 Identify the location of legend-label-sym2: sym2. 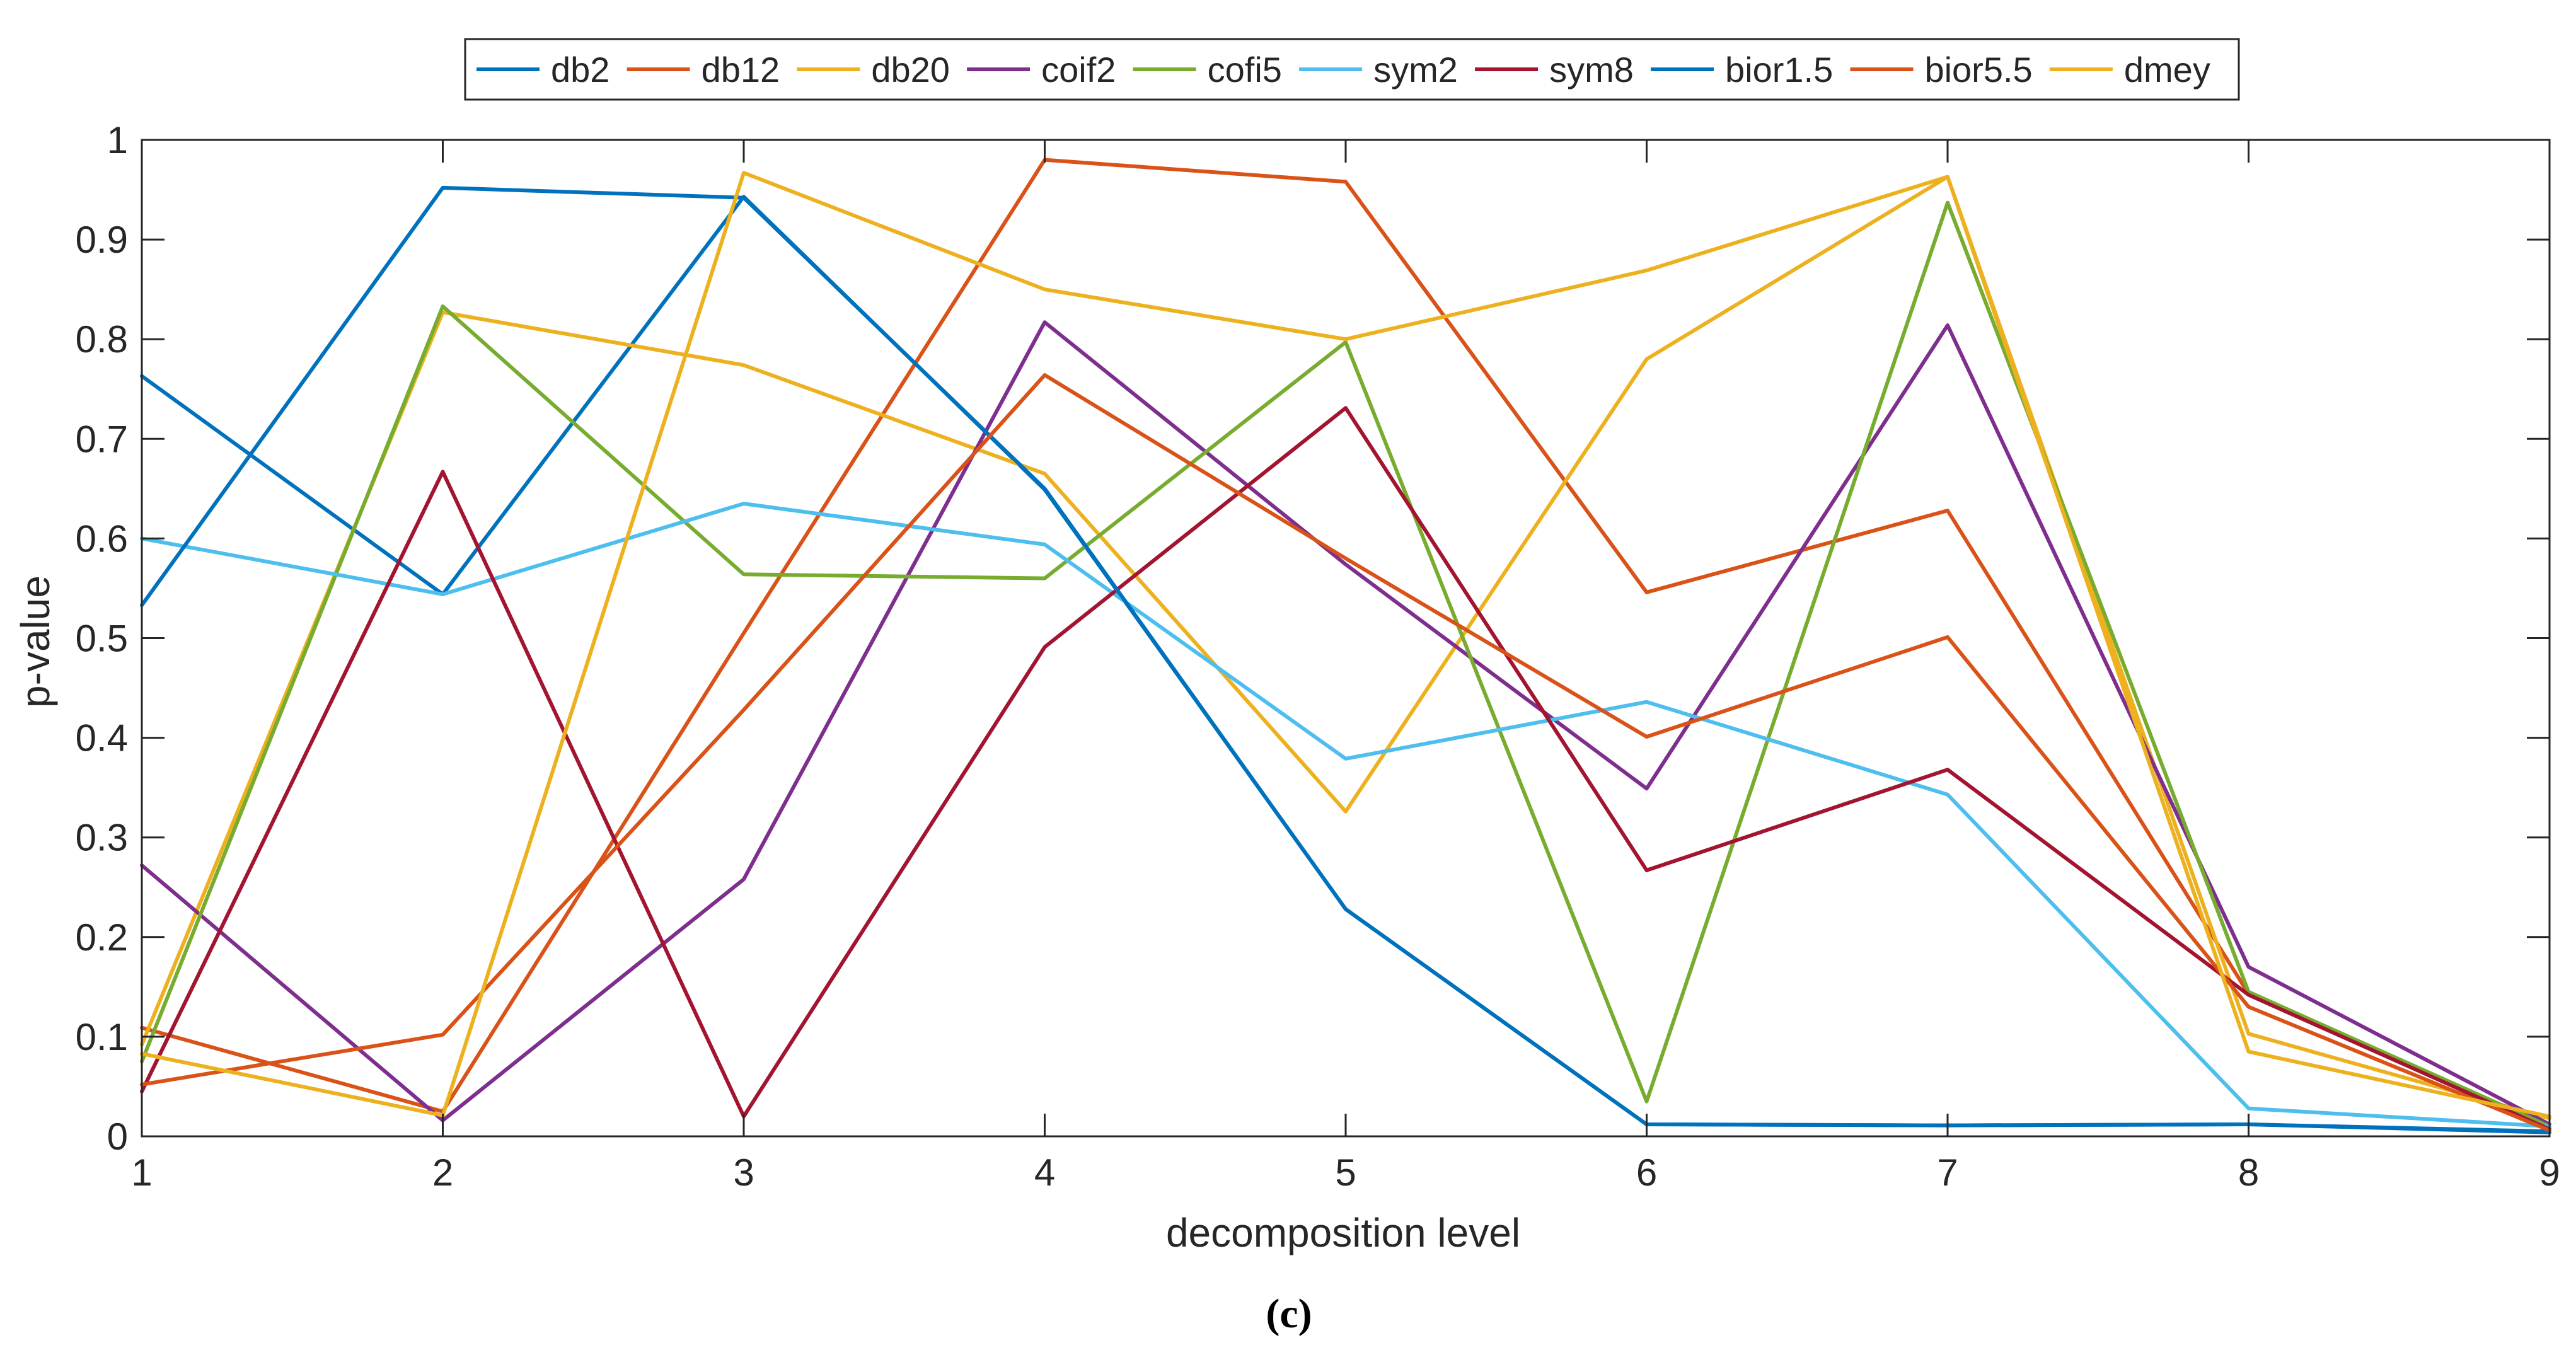
(1416, 69).